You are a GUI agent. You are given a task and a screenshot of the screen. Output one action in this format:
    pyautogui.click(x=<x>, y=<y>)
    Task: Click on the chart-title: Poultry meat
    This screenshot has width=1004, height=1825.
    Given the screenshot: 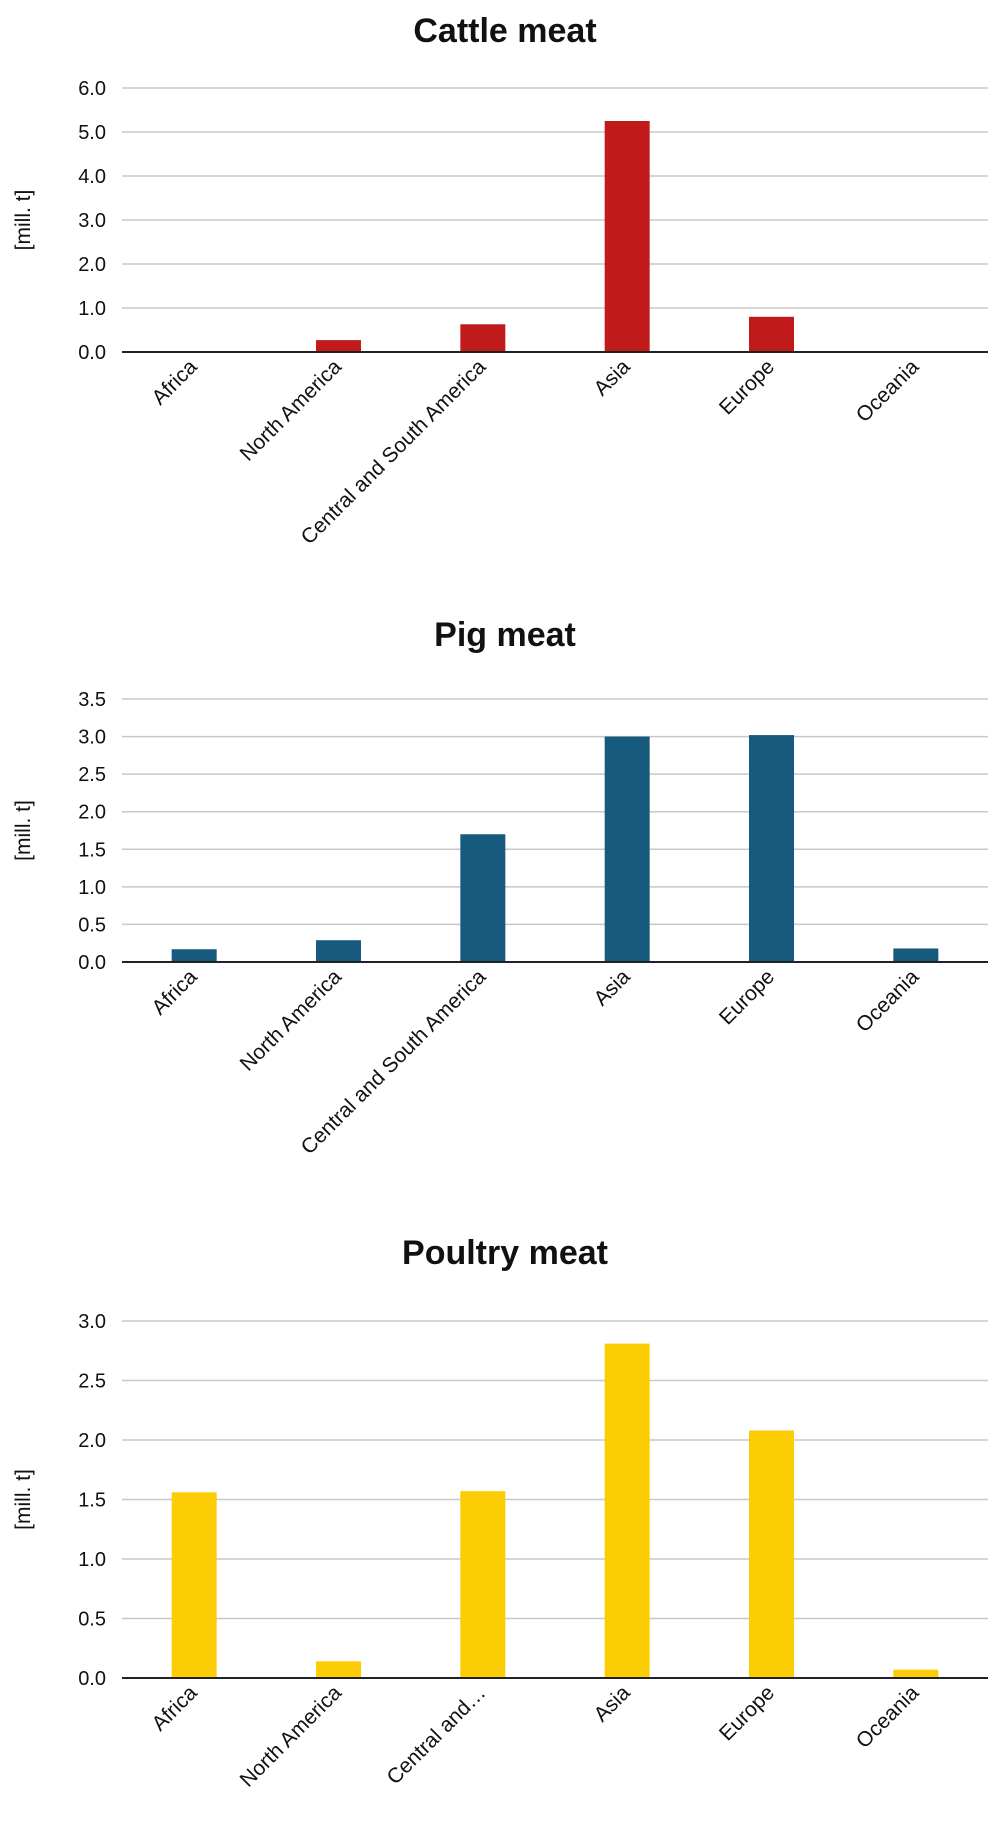 What is the action you would take?
    pyautogui.click(x=505, y=1253)
    